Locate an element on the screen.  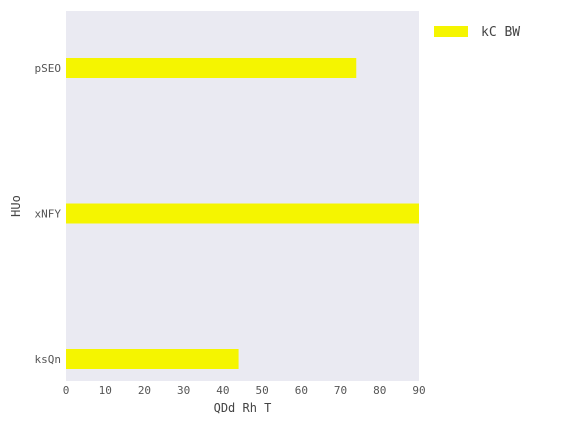
bar-pSEO is located at coordinates (211, 68).